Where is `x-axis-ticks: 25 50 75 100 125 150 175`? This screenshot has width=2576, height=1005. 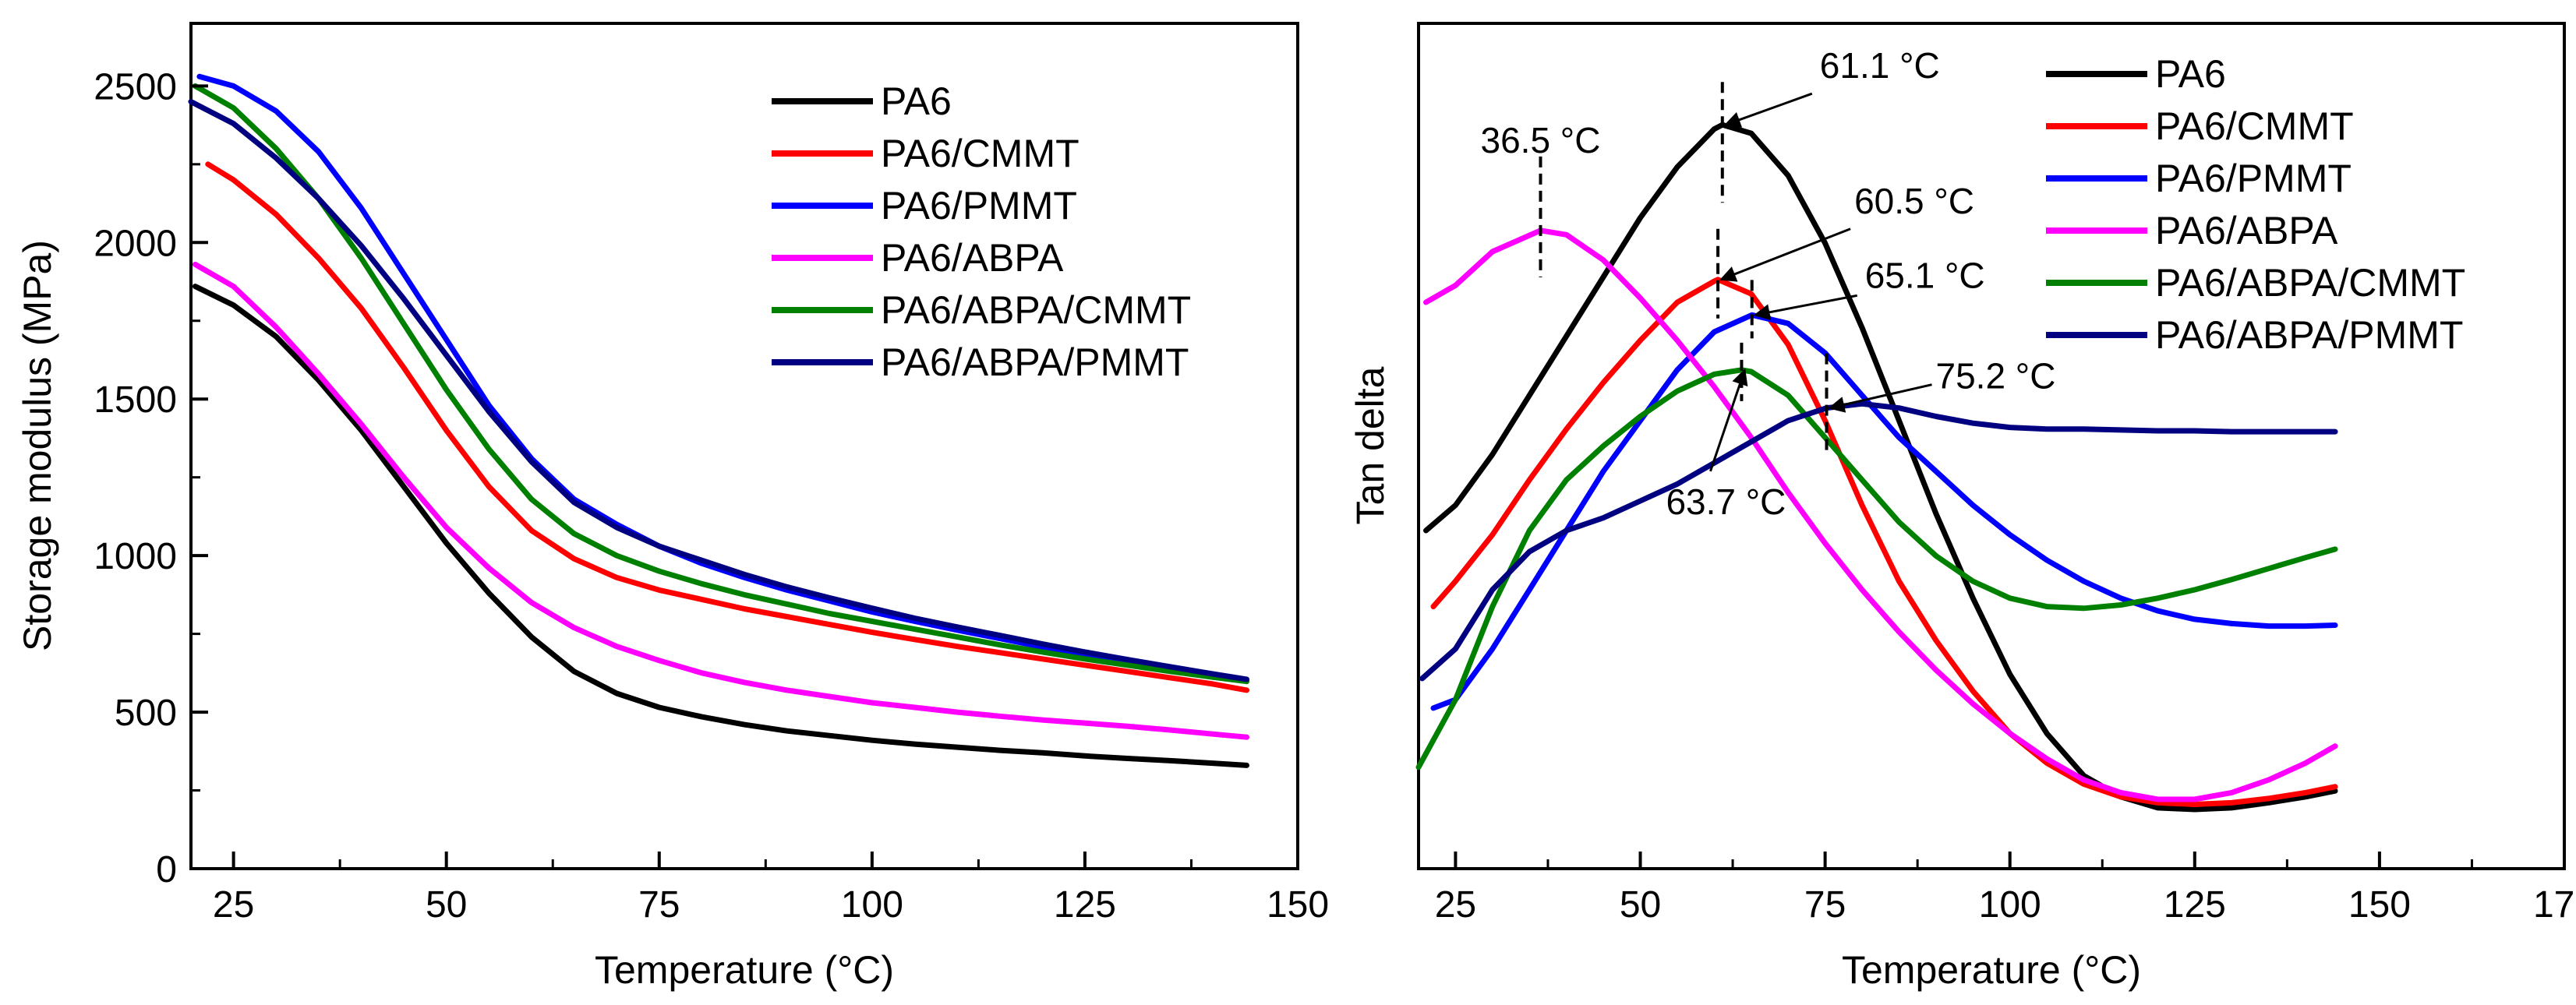
x-axis-ticks: 25 50 75 100 125 150 175 is located at coordinates (2005, 889).